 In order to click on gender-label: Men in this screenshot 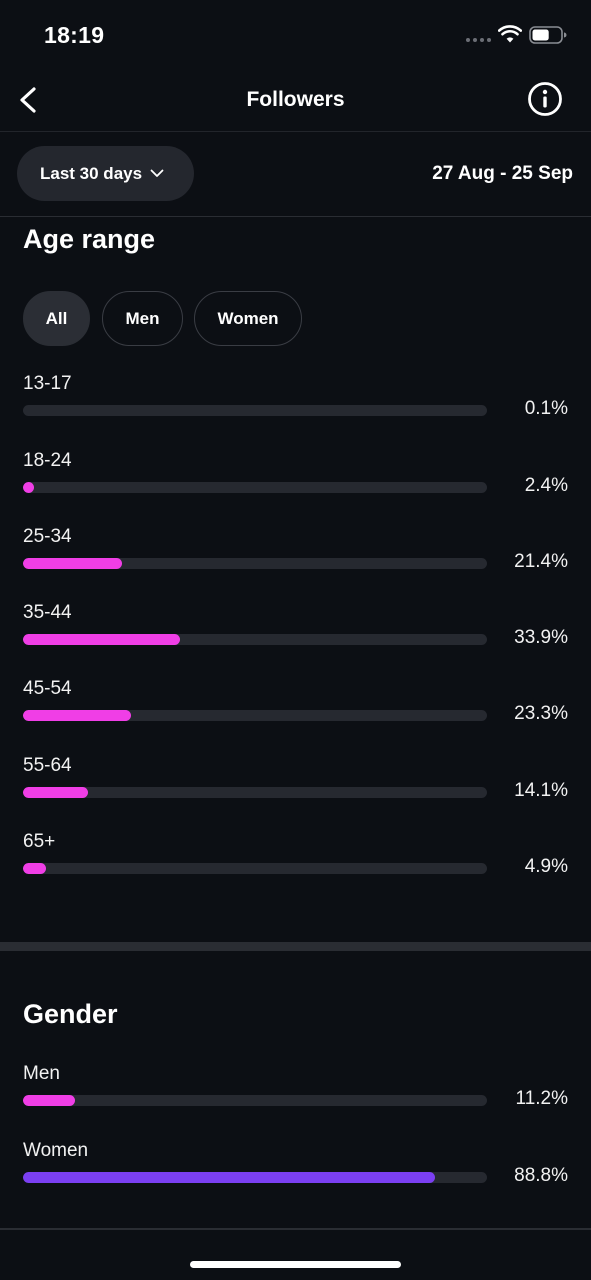, I will do `click(41, 1073)`.